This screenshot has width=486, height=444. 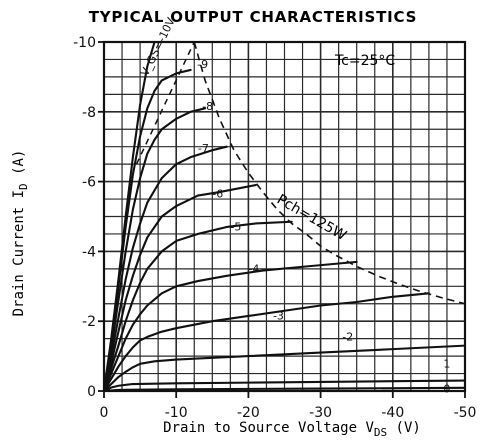 I want to click on curve-label: -9, so click(x=202, y=64).